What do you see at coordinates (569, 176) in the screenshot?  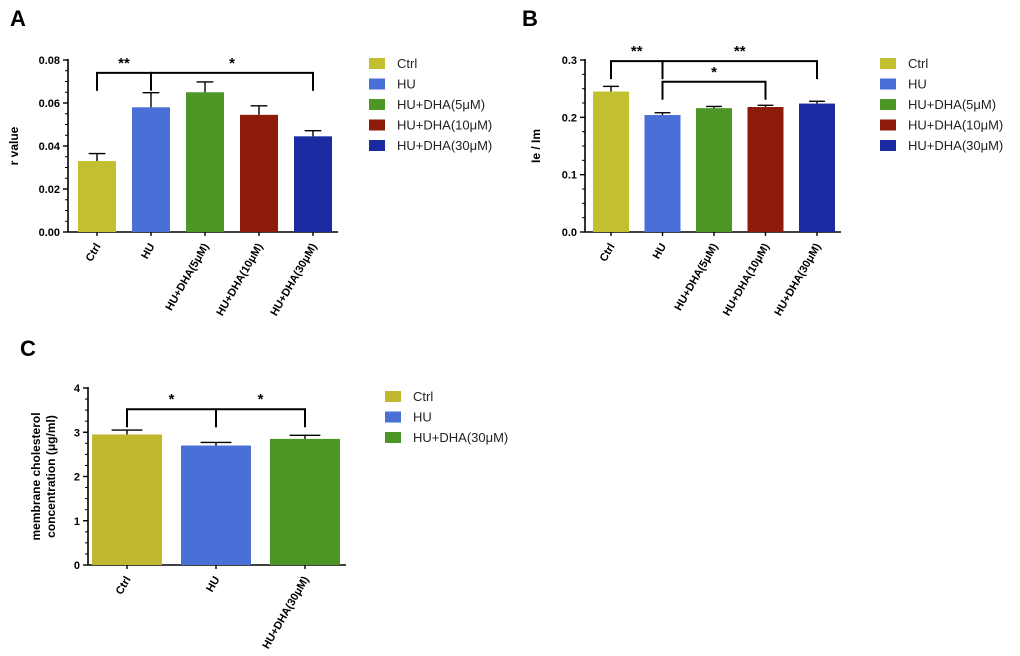 I see `y-tick-label: 0.1` at bounding box center [569, 176].